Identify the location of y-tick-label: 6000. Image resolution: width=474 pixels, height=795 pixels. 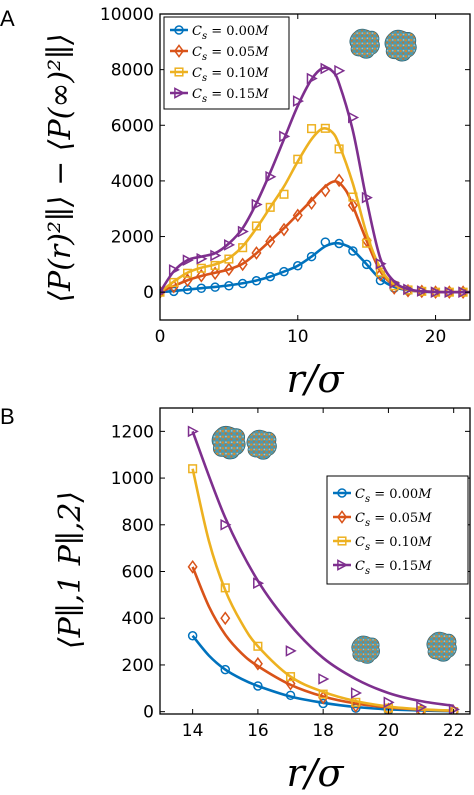
(132, 126).